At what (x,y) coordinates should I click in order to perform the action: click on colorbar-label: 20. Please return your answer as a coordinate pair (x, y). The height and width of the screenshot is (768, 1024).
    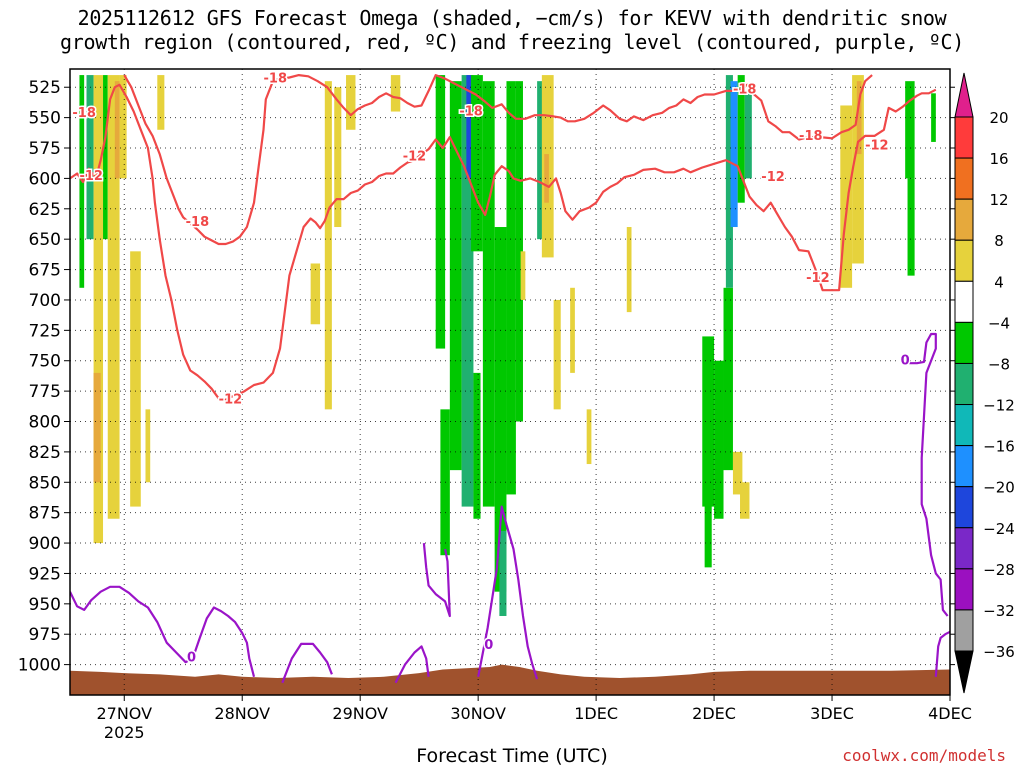
    Looking at the image, I should click on (998, 118).